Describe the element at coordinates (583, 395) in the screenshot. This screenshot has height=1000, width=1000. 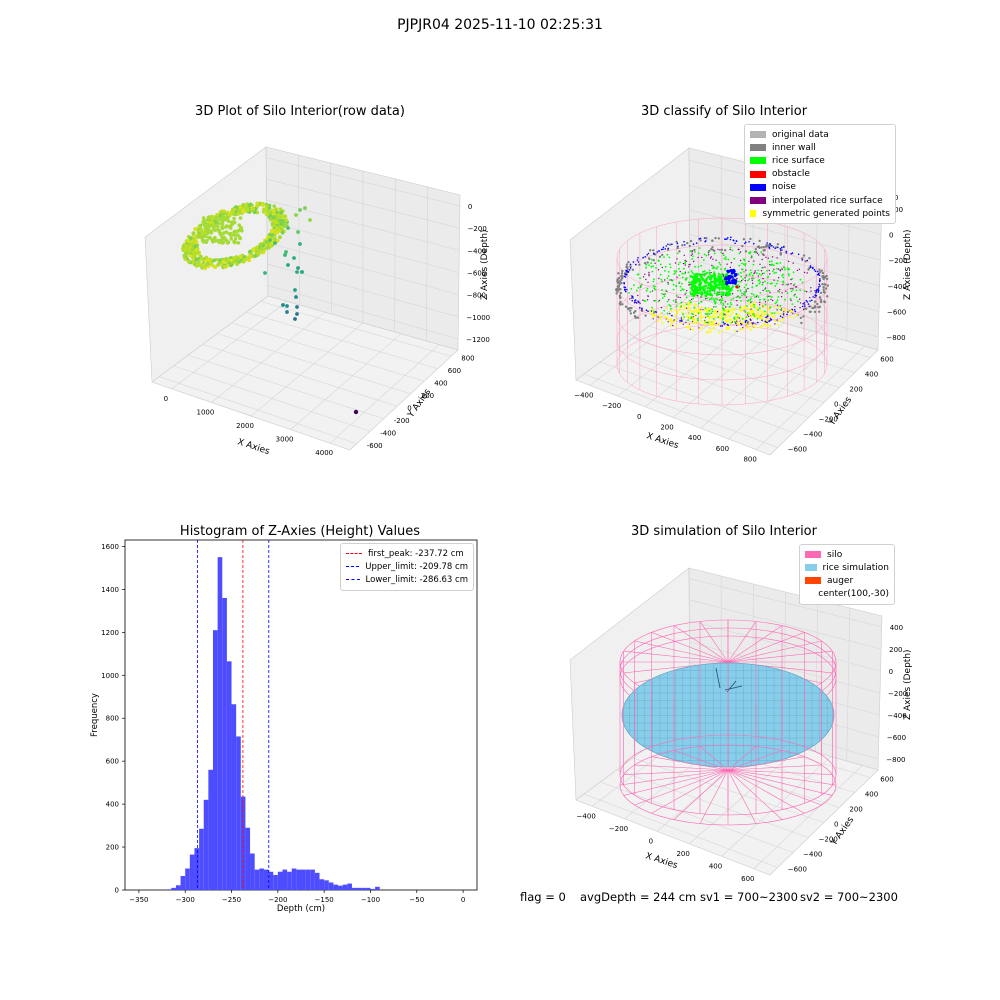
I see `x-tick-label: −400` at that location.